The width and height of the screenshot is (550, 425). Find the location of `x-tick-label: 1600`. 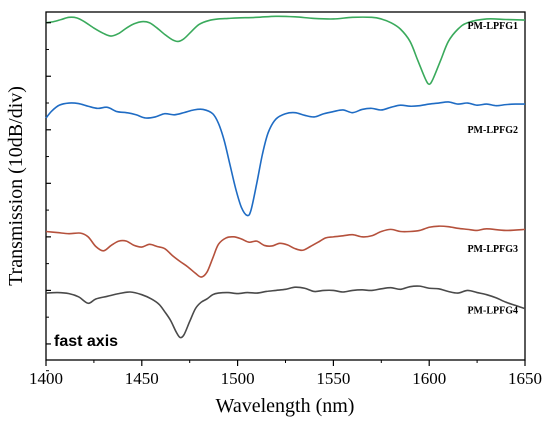

x-tick-label: 1600 is located at coordinates (429, 378).